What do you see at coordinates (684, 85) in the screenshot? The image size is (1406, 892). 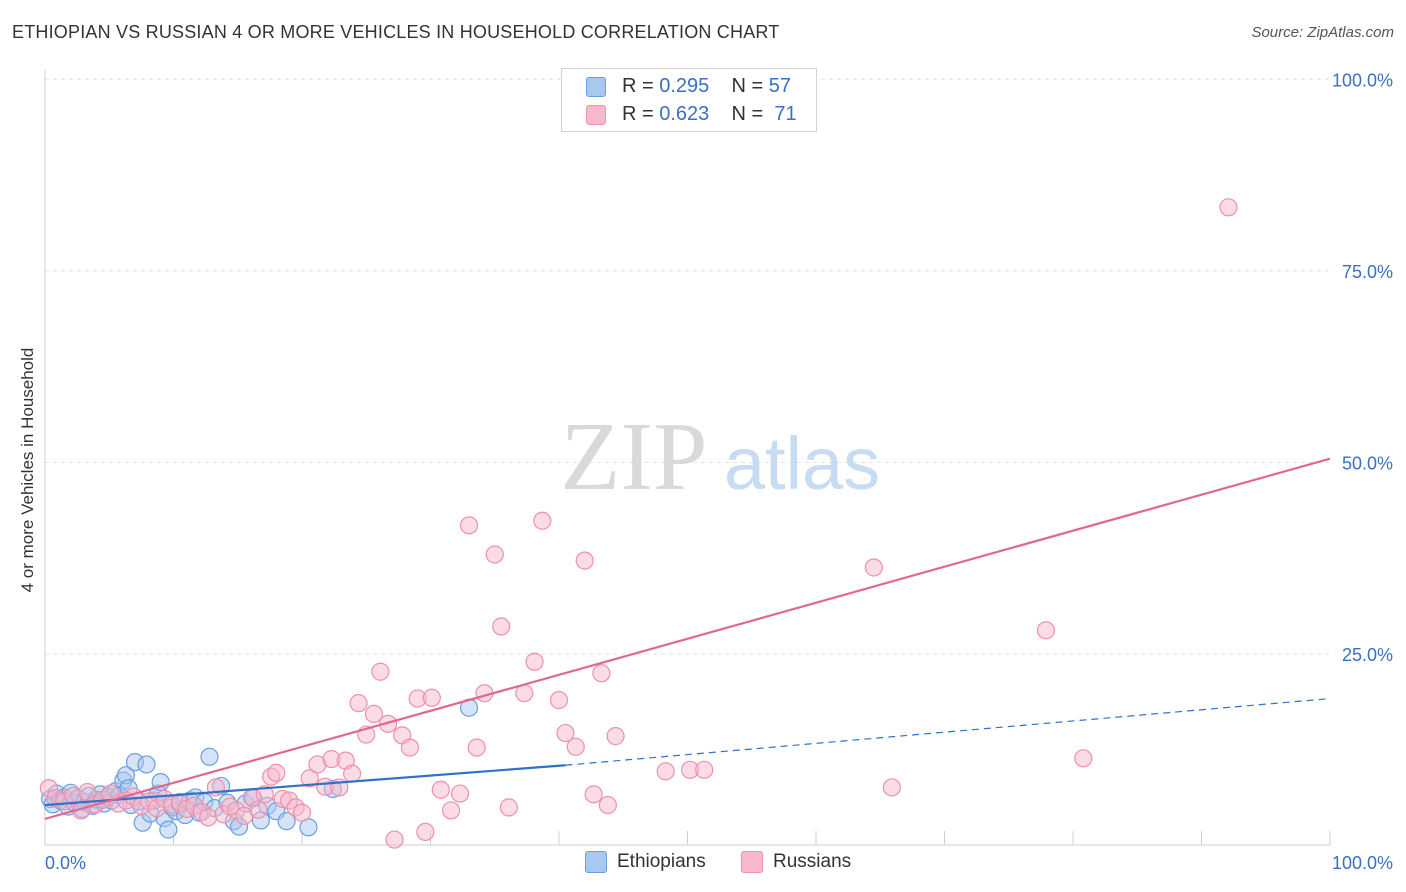 I see `r-value: 0.295` at bounding box center [684, 85].